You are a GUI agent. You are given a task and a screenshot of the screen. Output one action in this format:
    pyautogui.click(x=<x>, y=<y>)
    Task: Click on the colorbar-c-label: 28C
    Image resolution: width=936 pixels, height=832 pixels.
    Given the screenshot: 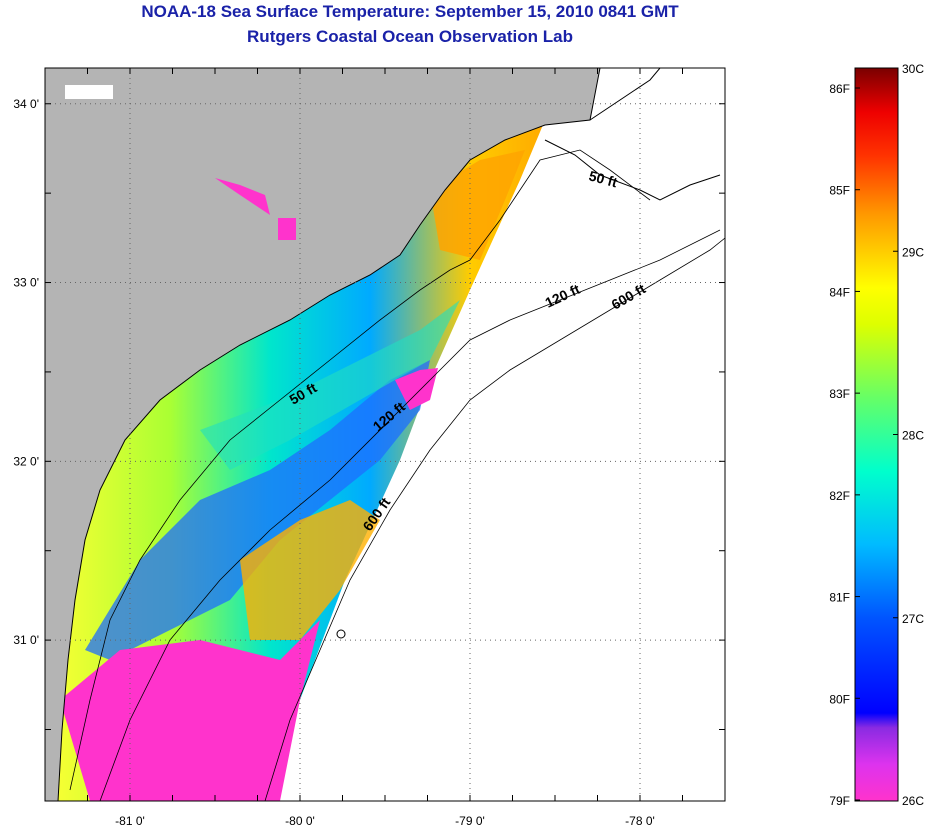 What is the action you would take?
    pyautogui.click(x=913, y=436)
    